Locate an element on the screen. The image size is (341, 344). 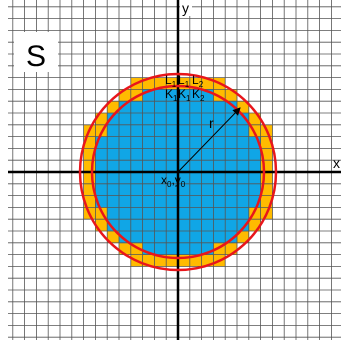
center-label: x0,y0 is located at coordinates (173, 181).